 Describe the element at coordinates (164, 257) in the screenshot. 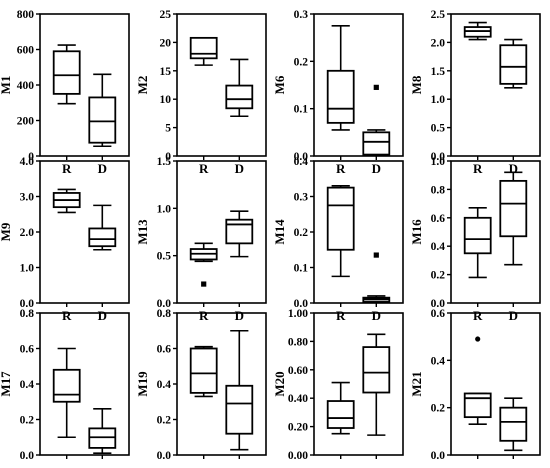

I see `y-tick-label: 0.5` at that location.